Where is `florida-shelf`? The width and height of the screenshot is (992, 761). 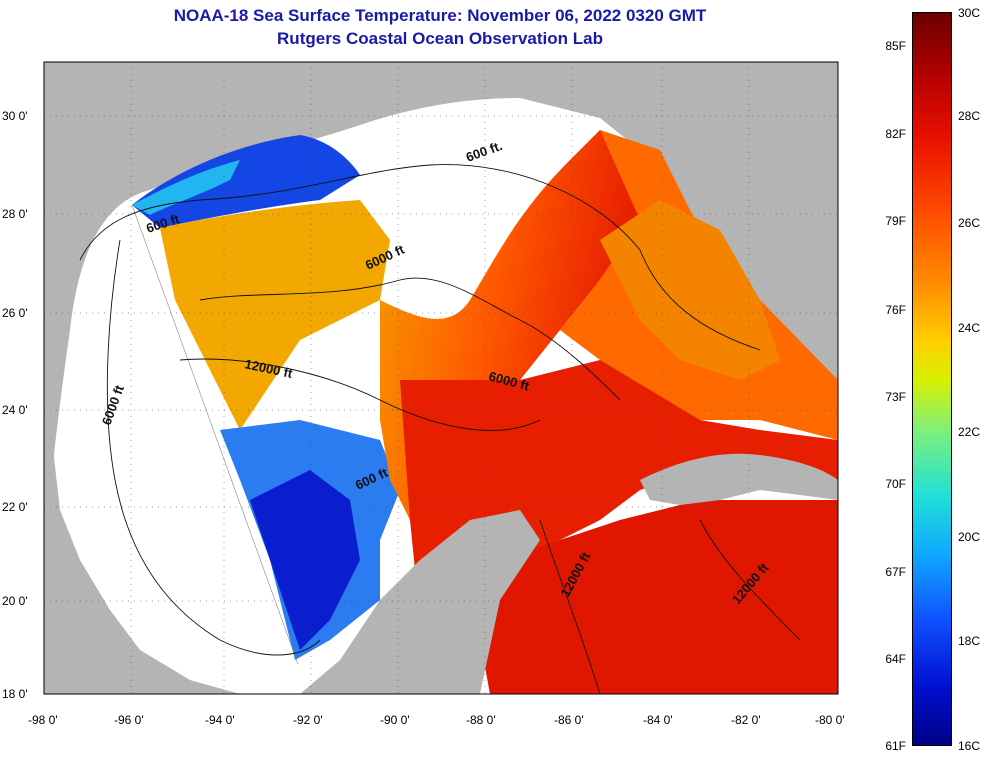
florida-shelf is located at coordinates (690, 290).